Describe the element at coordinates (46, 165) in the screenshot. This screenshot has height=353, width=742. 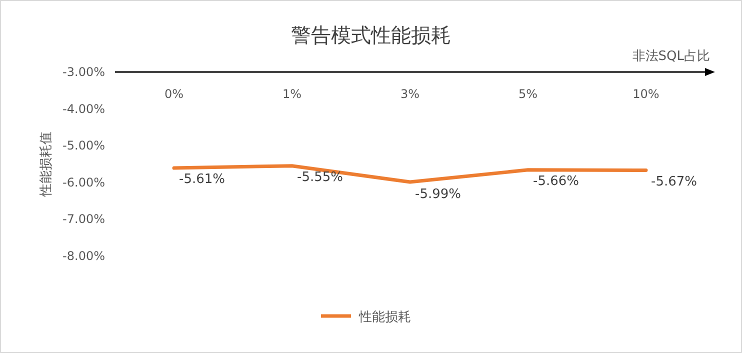
I see `y-axis-title: 性能损耗值` at that location.